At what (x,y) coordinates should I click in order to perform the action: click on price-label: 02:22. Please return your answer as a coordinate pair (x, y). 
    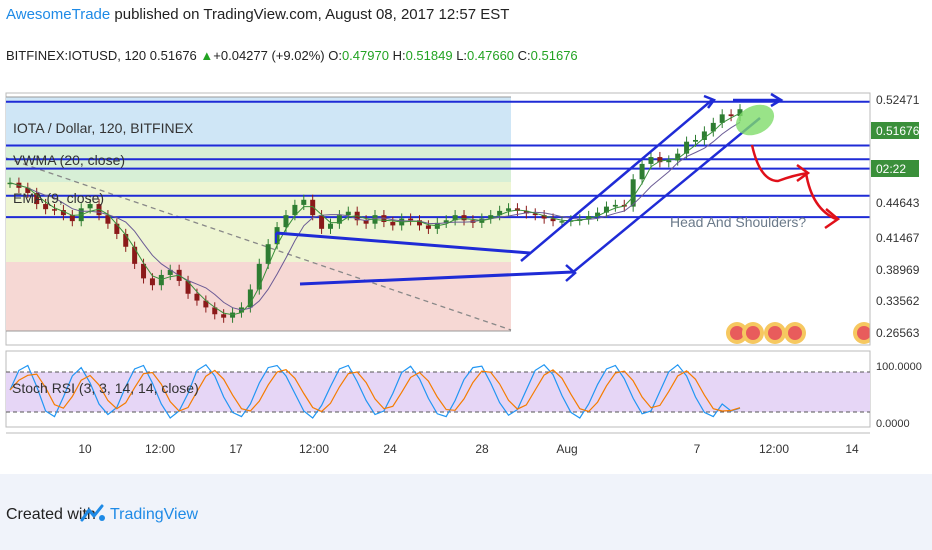
    Looking at the image, I should click on (891, 169).